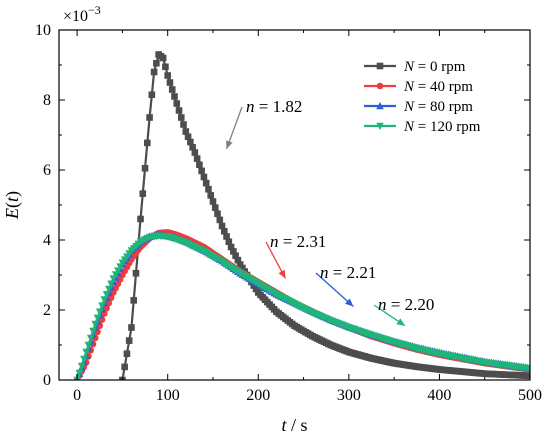  What do you see at coordinates (415, 67) in the screenshot?
I see `legend-item: N = 0 rpm` at bounding box center [415, 67].